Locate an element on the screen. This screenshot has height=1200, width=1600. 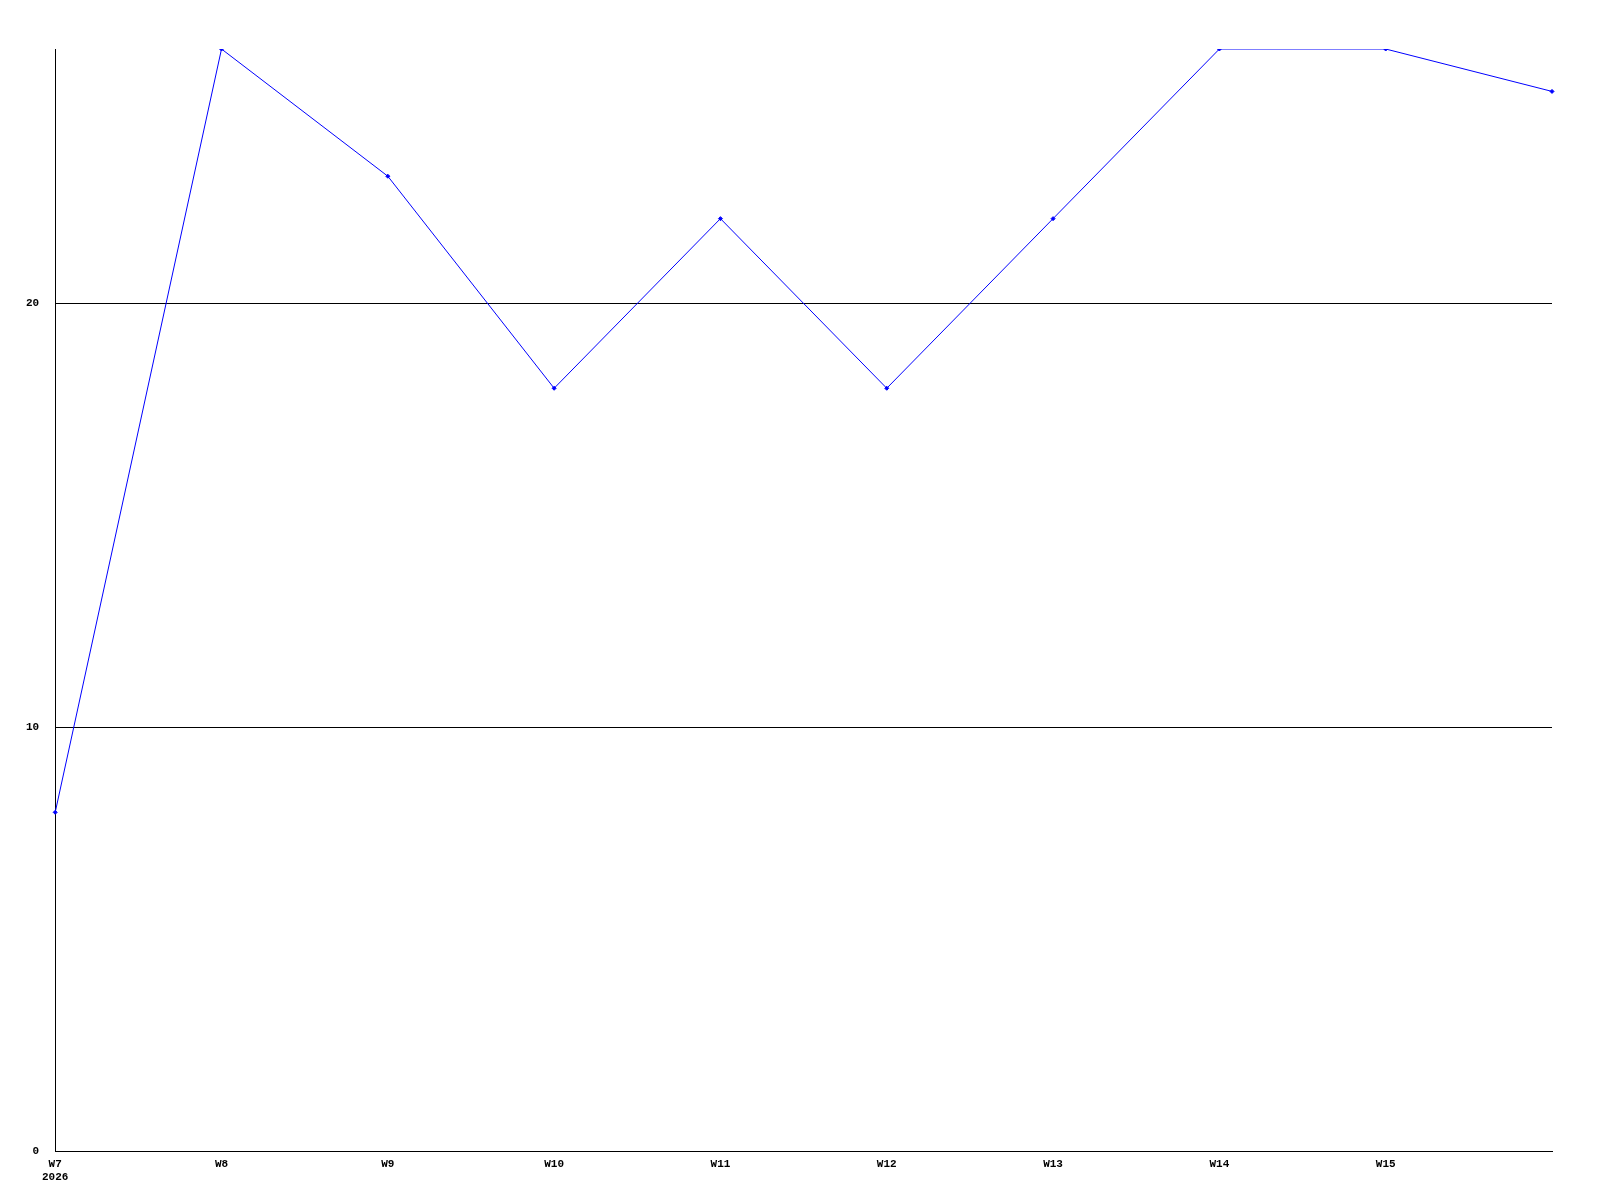
x-tick-label: W9 is located at coordinates (388, 1163).